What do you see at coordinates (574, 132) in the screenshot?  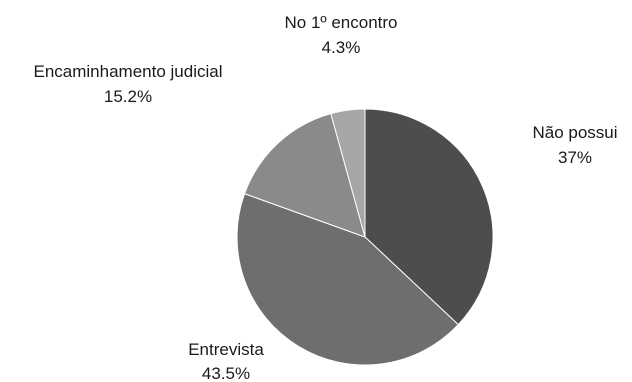 I see `slice-label-nao-possui: Não possui` at bounding box center [574, 132].